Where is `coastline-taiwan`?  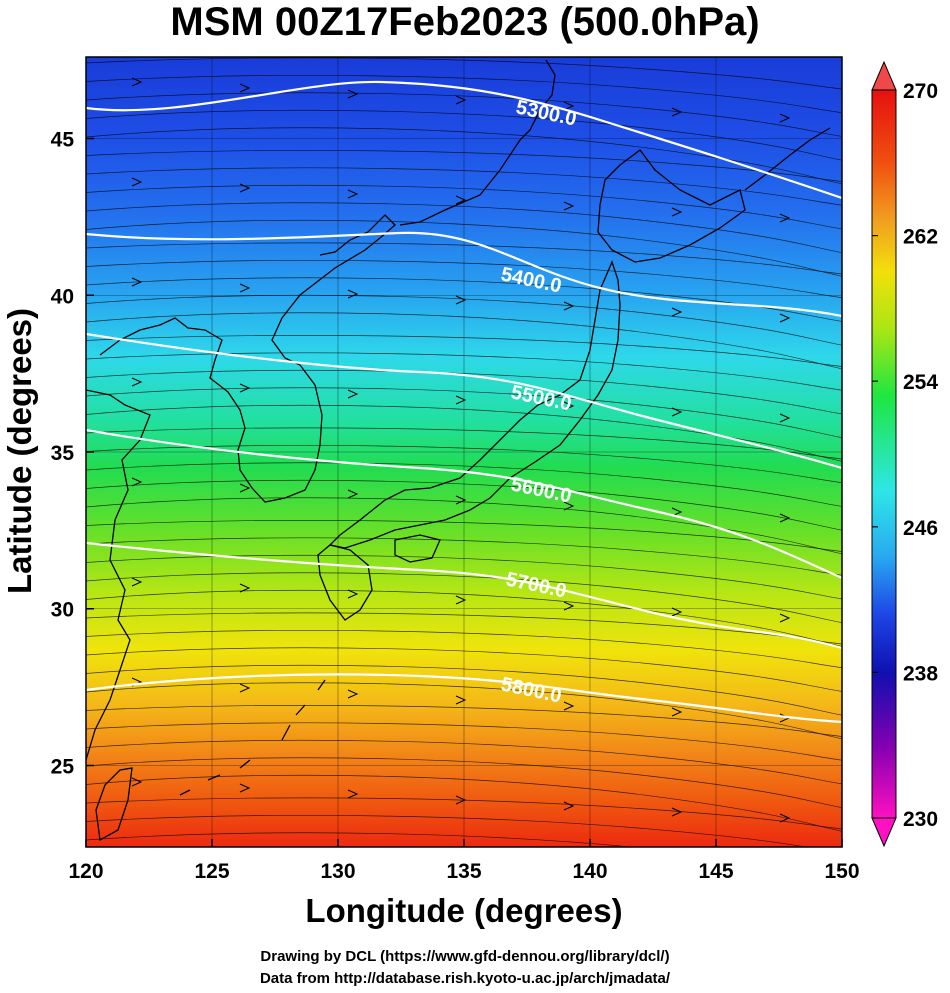
coastline-taiwan is located at coordinates (114, 804).